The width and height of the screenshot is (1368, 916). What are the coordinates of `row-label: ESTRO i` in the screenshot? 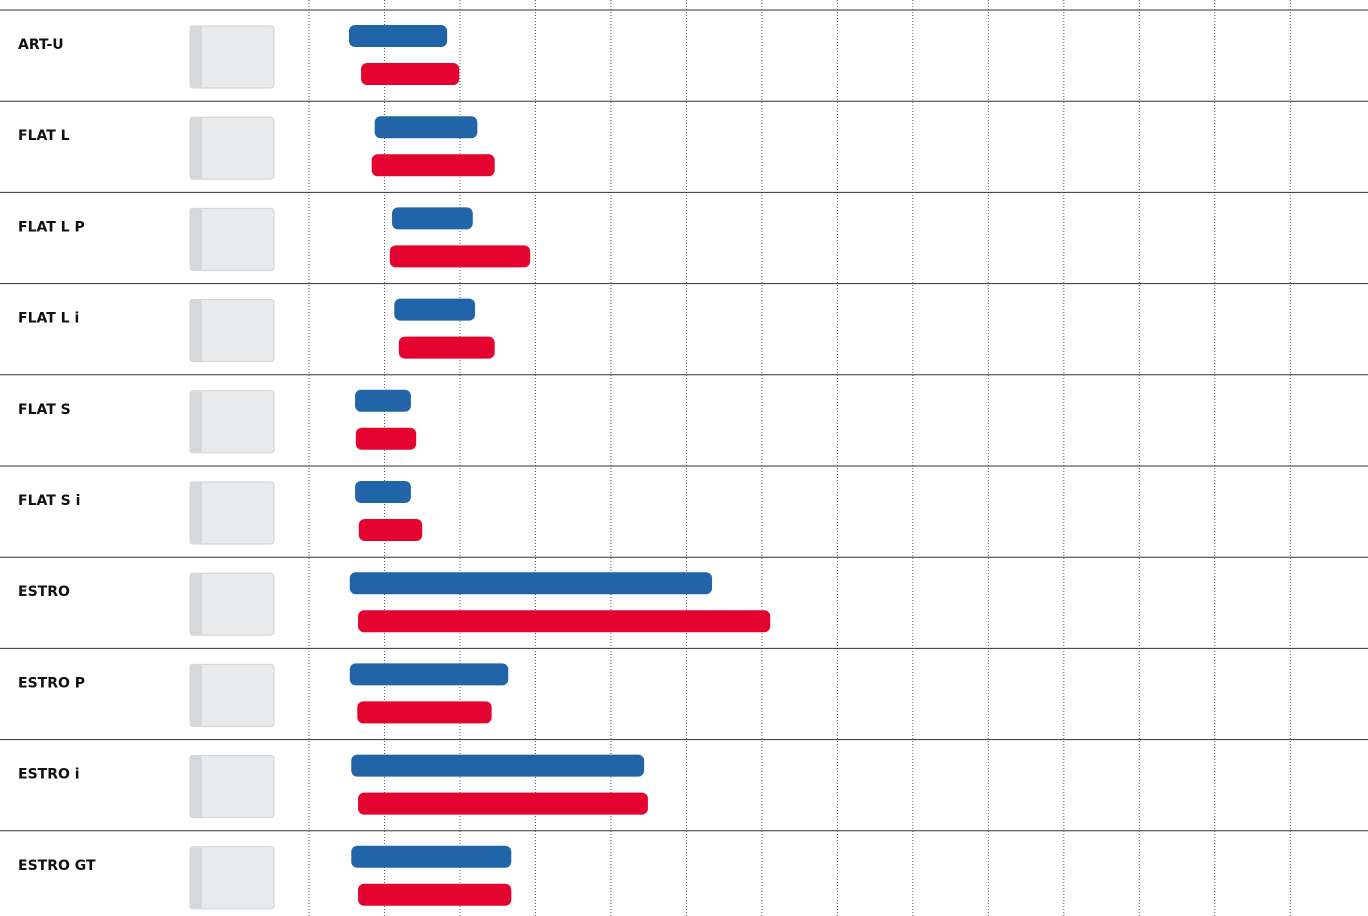 It's located at (49, 775).